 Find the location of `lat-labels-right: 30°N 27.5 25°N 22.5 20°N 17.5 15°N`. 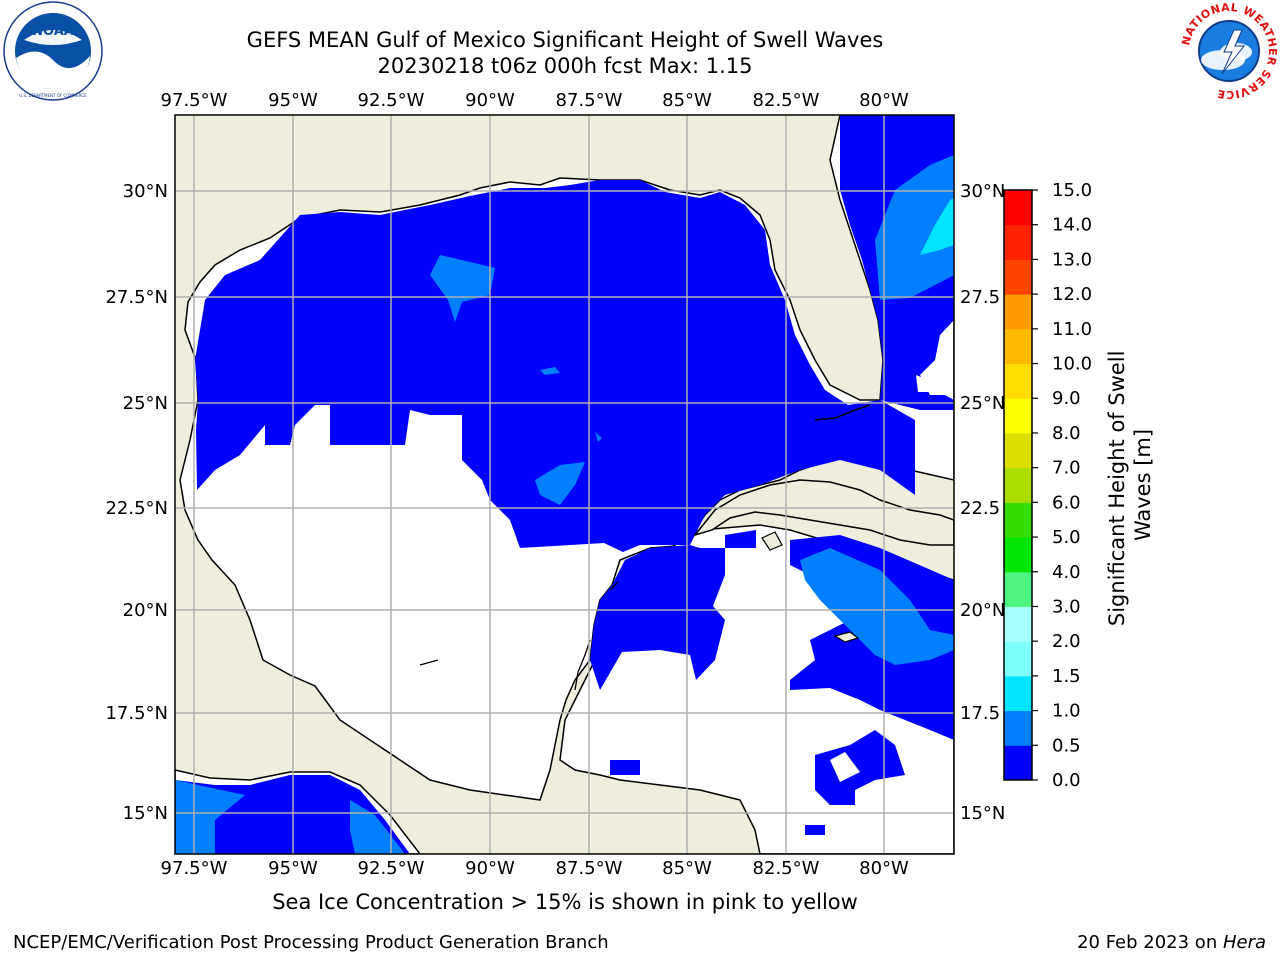

lat-labels-right: 30°N 27.5 25°N 22.5 20°N 17.5 15°N is located at coordinates (982, 502).